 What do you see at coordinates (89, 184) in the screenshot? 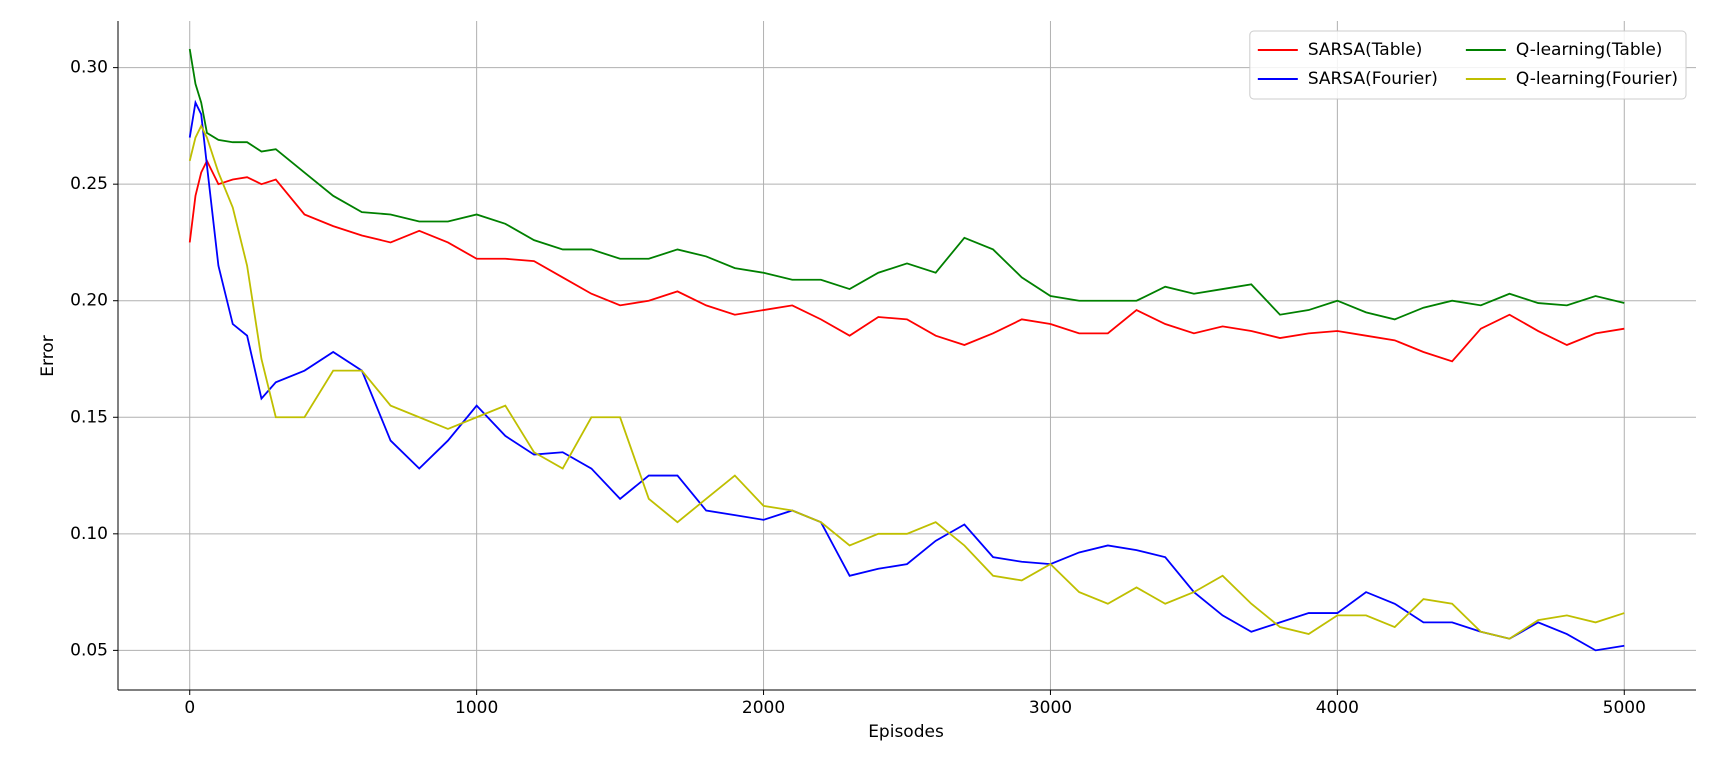
I see `y-tick-label: 0.25` at bounding box center [89, 184].